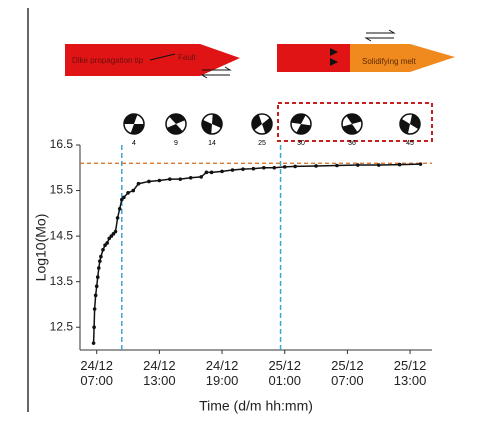 This screenshot has width=491, height=422. What do you see at coordinates (262, 143) in the screenshot?
I see `beachball-label: 25` at bounding box center [262, 143].